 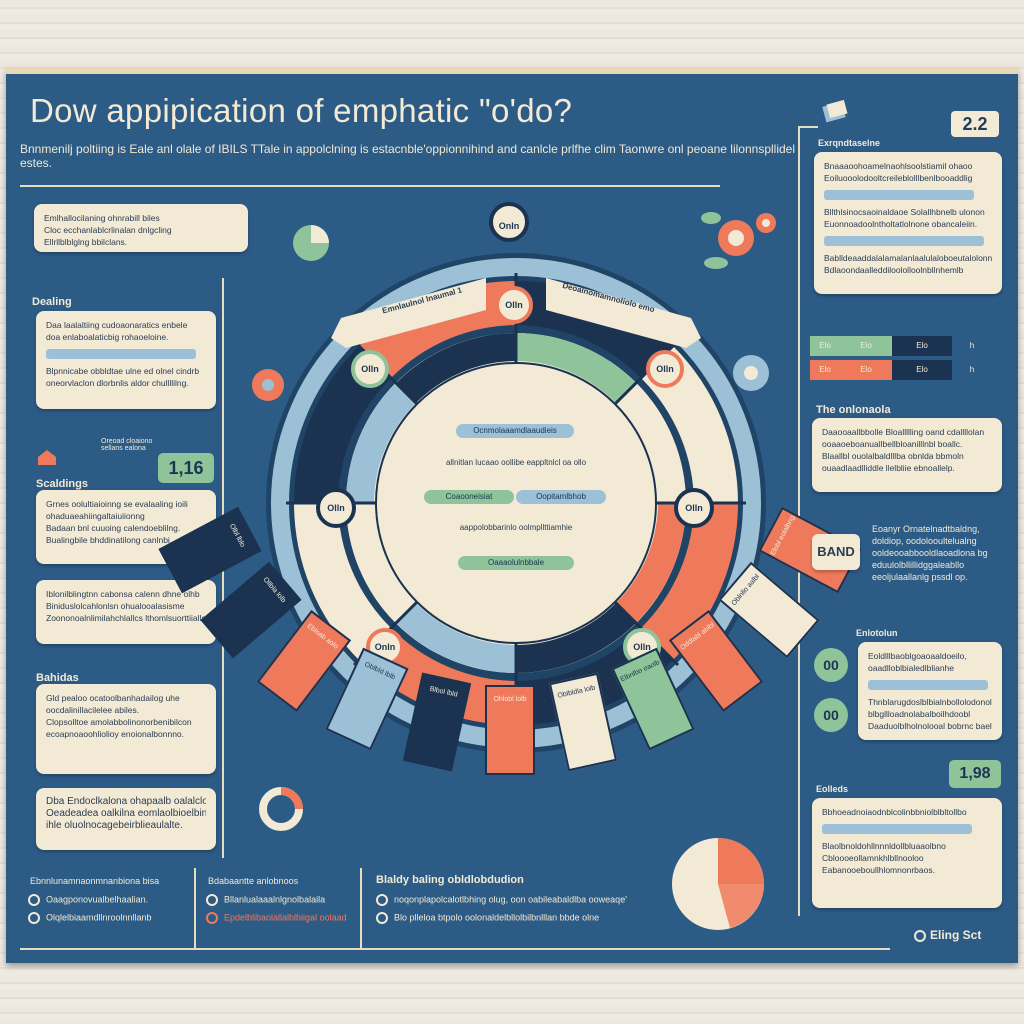 What do you see at coordinates (408, 313) in the screenshot?
I see `ribbon-left` at bounding box center [408, 313].